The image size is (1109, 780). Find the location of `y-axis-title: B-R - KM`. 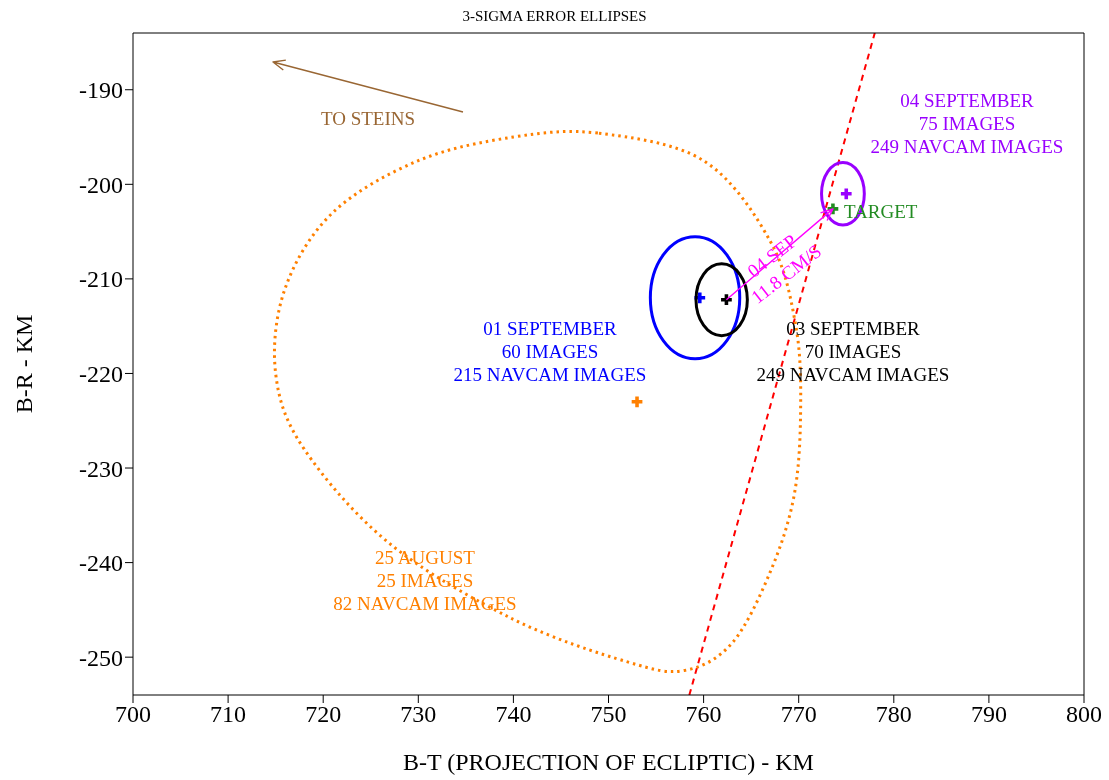

y-axis-title: B-R - KM is located at coordinates (23, 364).